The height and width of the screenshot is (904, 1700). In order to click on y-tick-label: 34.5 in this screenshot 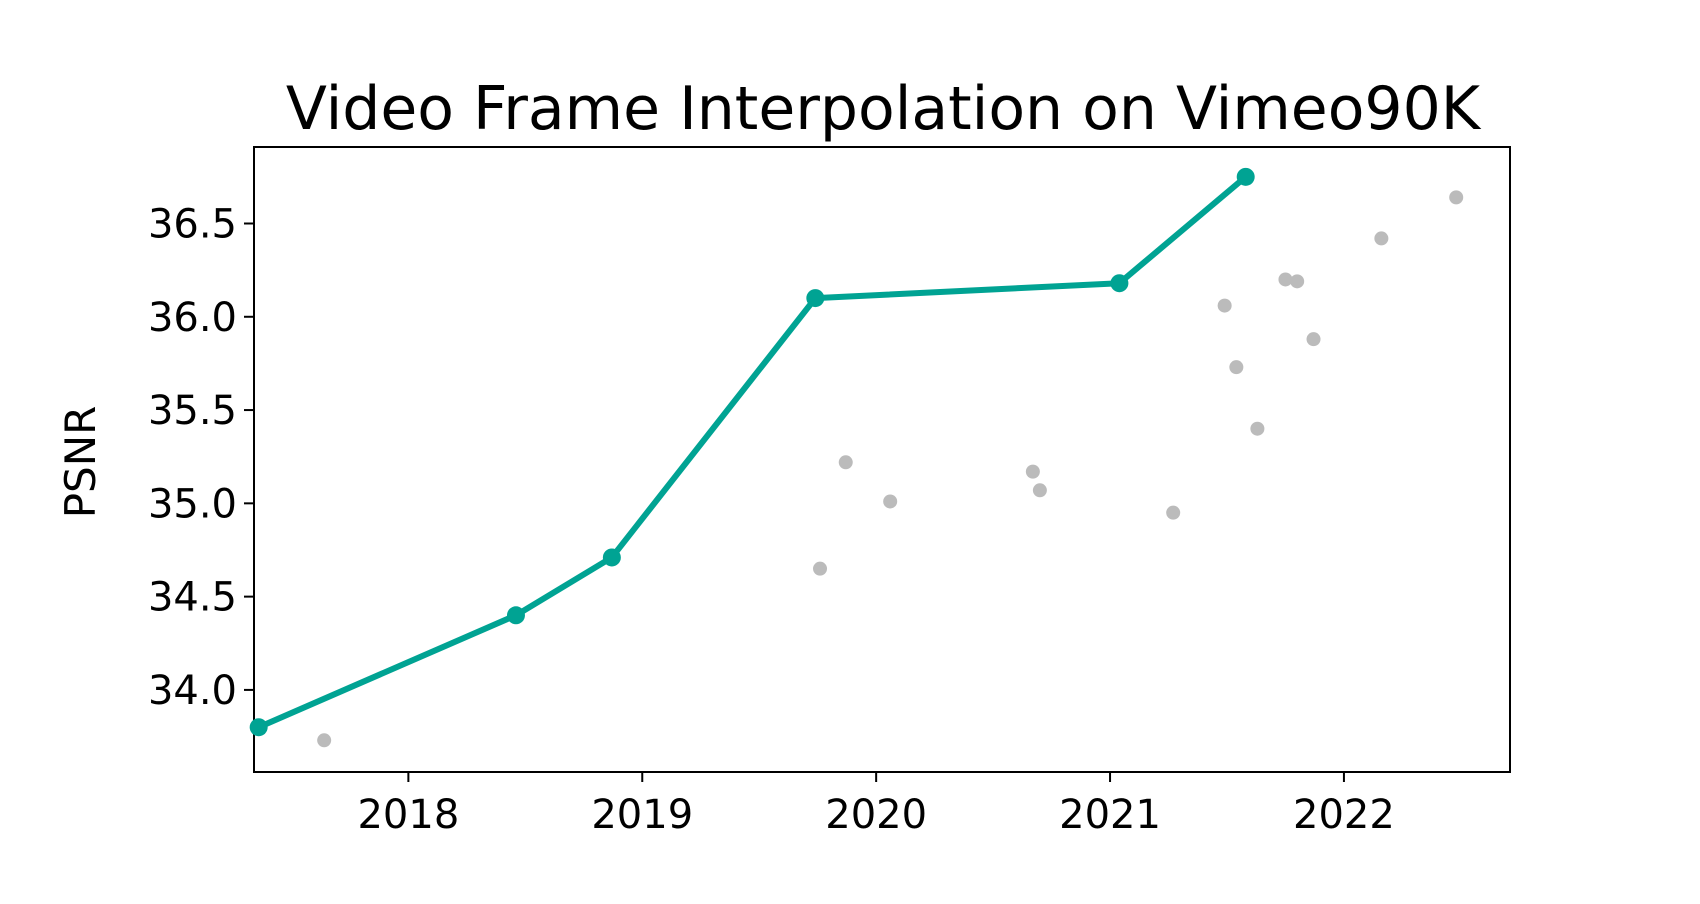, I will do `click(192, 598)`.